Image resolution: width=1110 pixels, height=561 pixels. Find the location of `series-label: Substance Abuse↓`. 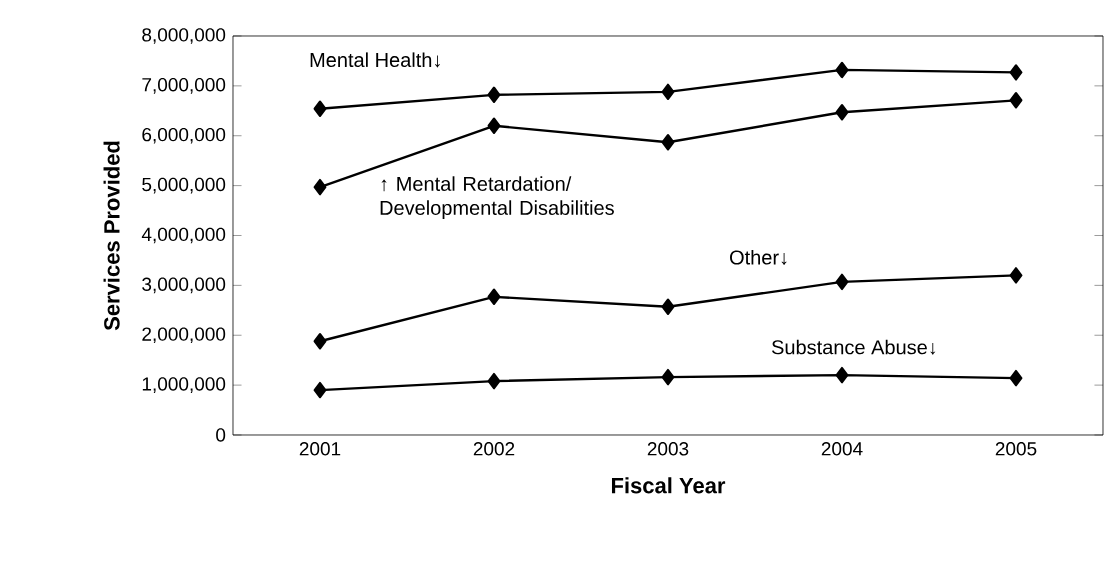

series-label: Substance Abuse↓ is located at coordinates (853, 347).